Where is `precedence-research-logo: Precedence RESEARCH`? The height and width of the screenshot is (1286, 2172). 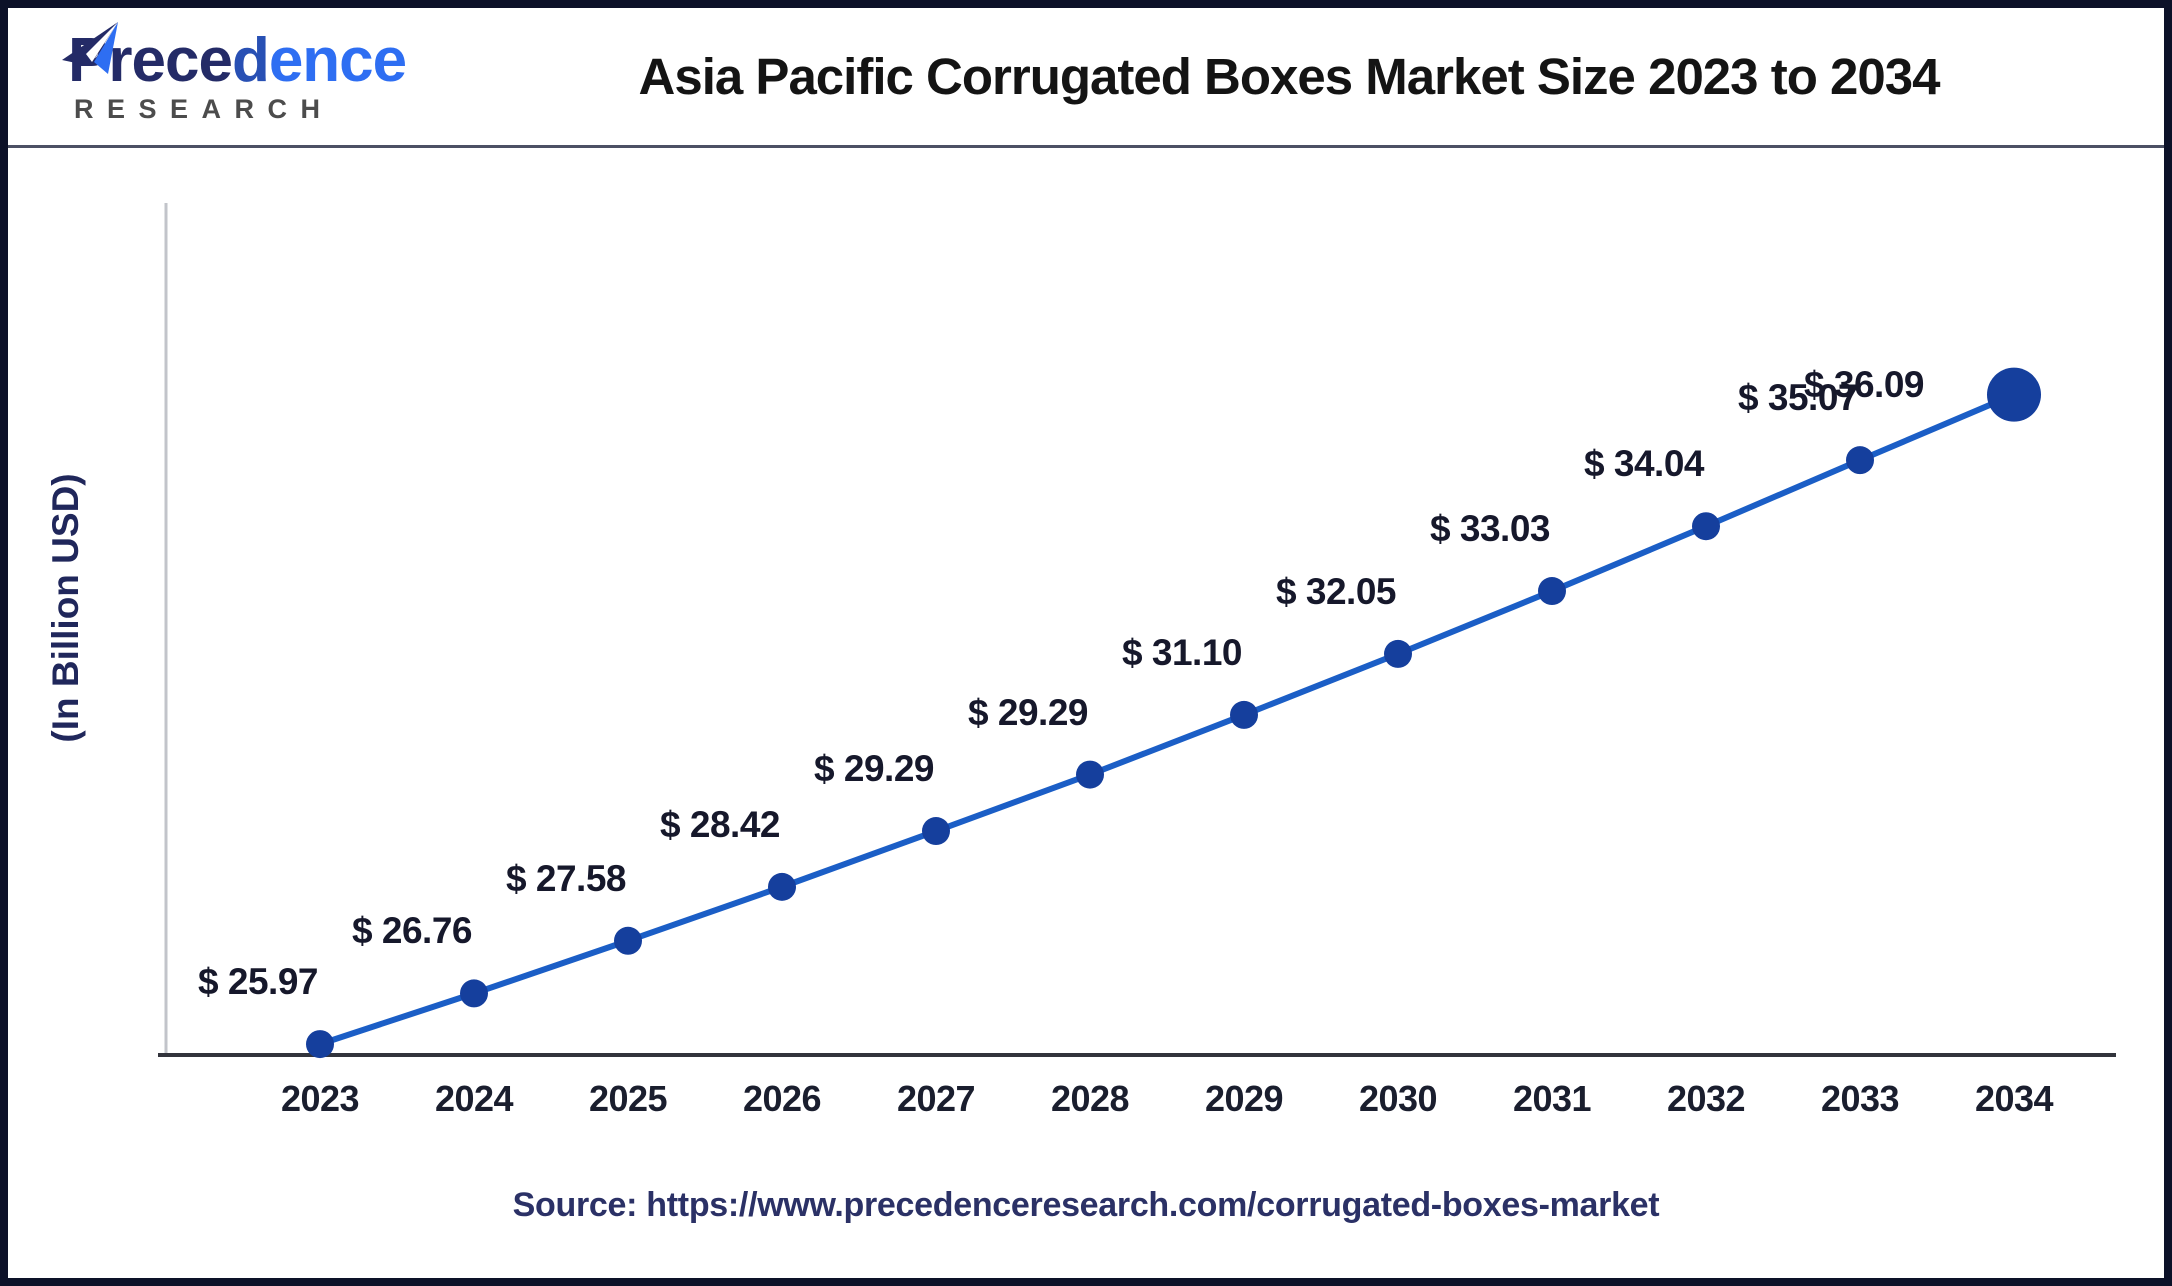
precedence-research-logo: Precedence RESEARCH is located at coordinates (254, 73).